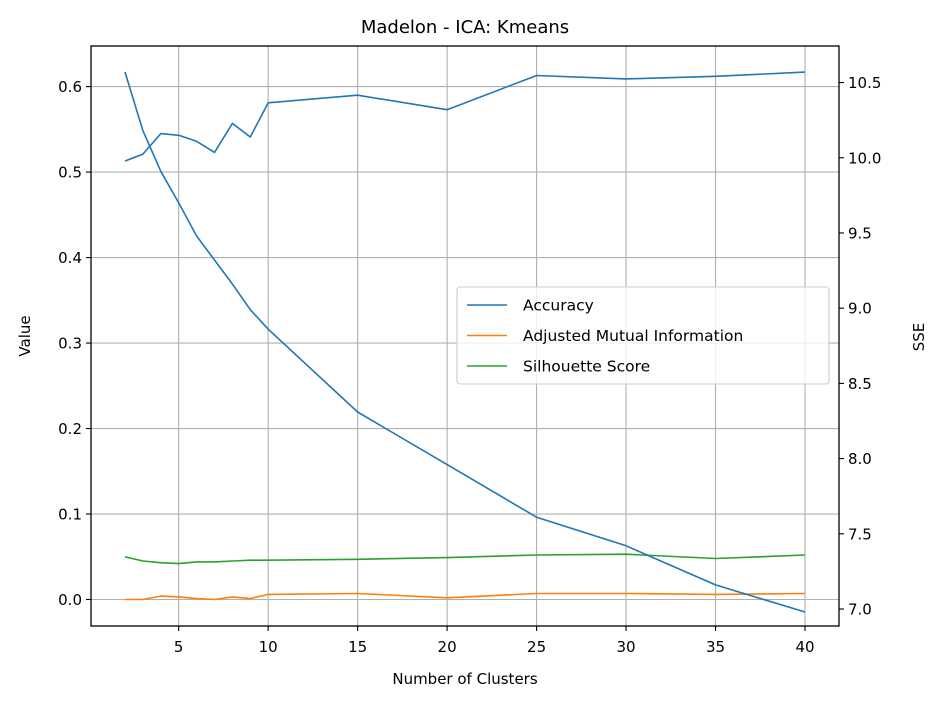  What do you see at coordinates (179, 647) in the screenshot?
I see `x-tick-label: 5` at bounding box center [179, 647].